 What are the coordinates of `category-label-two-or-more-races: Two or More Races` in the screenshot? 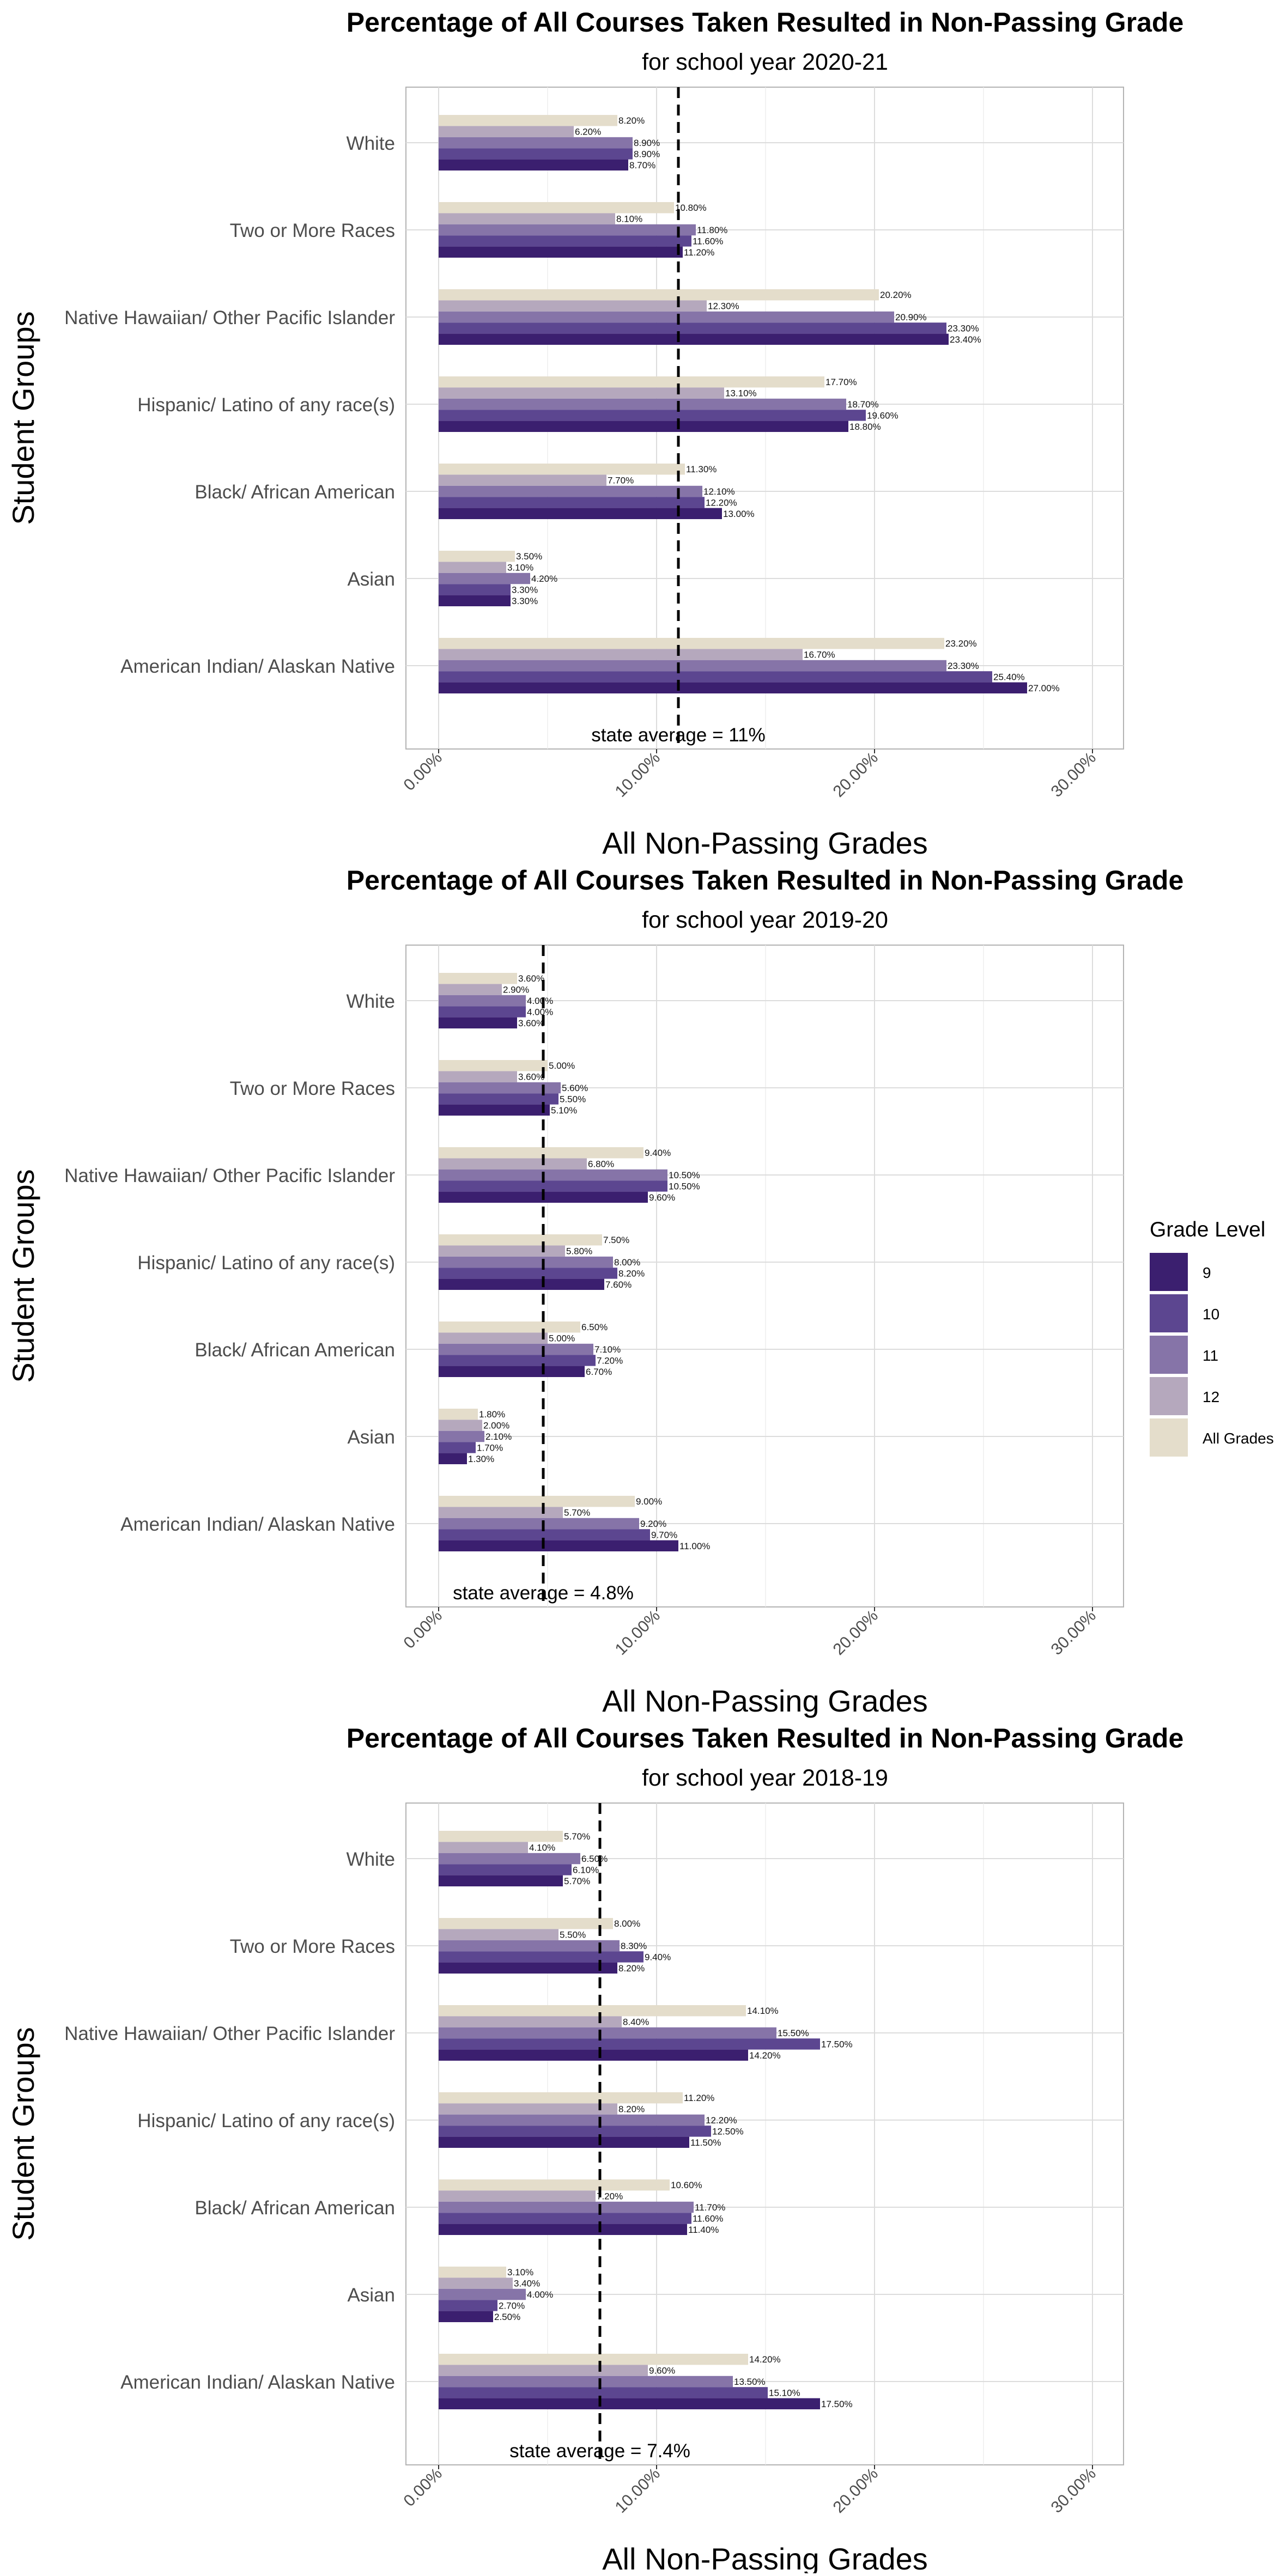 It's located at (312, 1088).